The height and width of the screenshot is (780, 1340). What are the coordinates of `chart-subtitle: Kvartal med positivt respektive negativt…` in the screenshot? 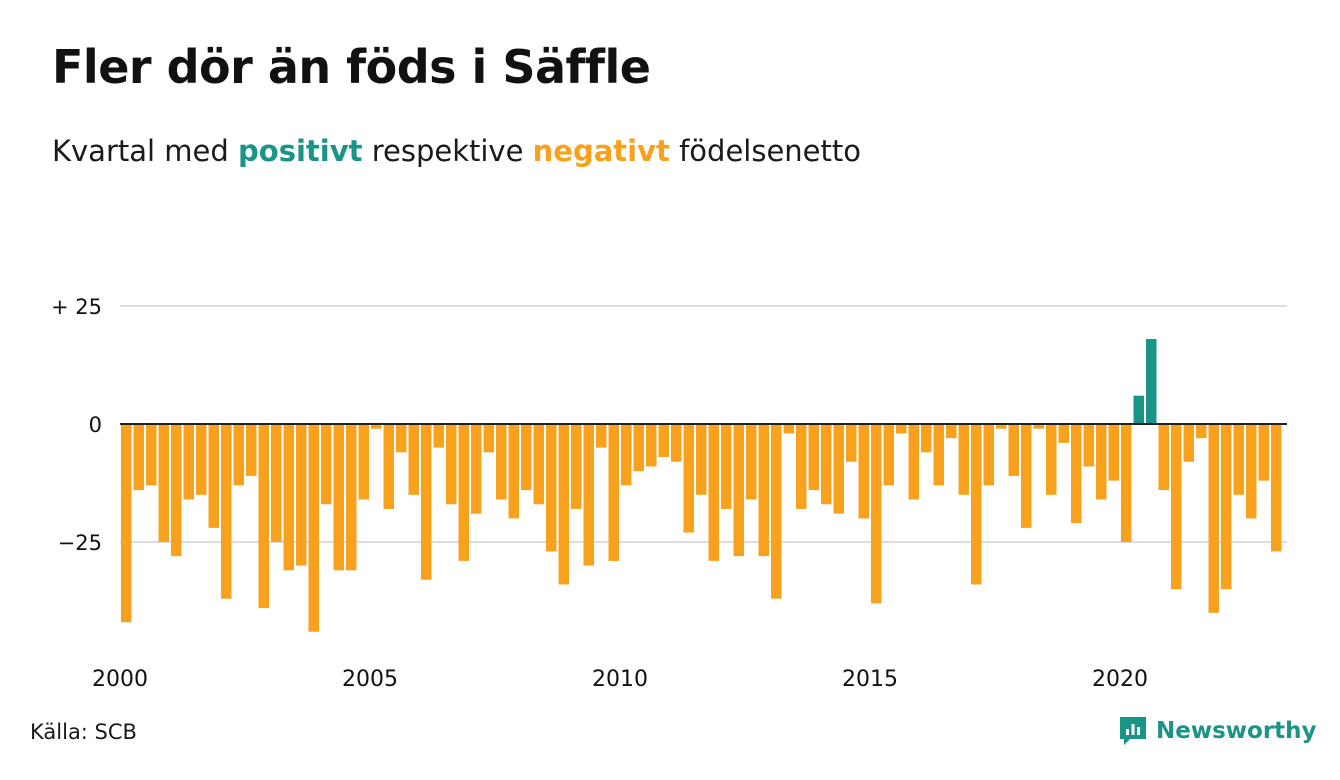 It's located at (456, 151).